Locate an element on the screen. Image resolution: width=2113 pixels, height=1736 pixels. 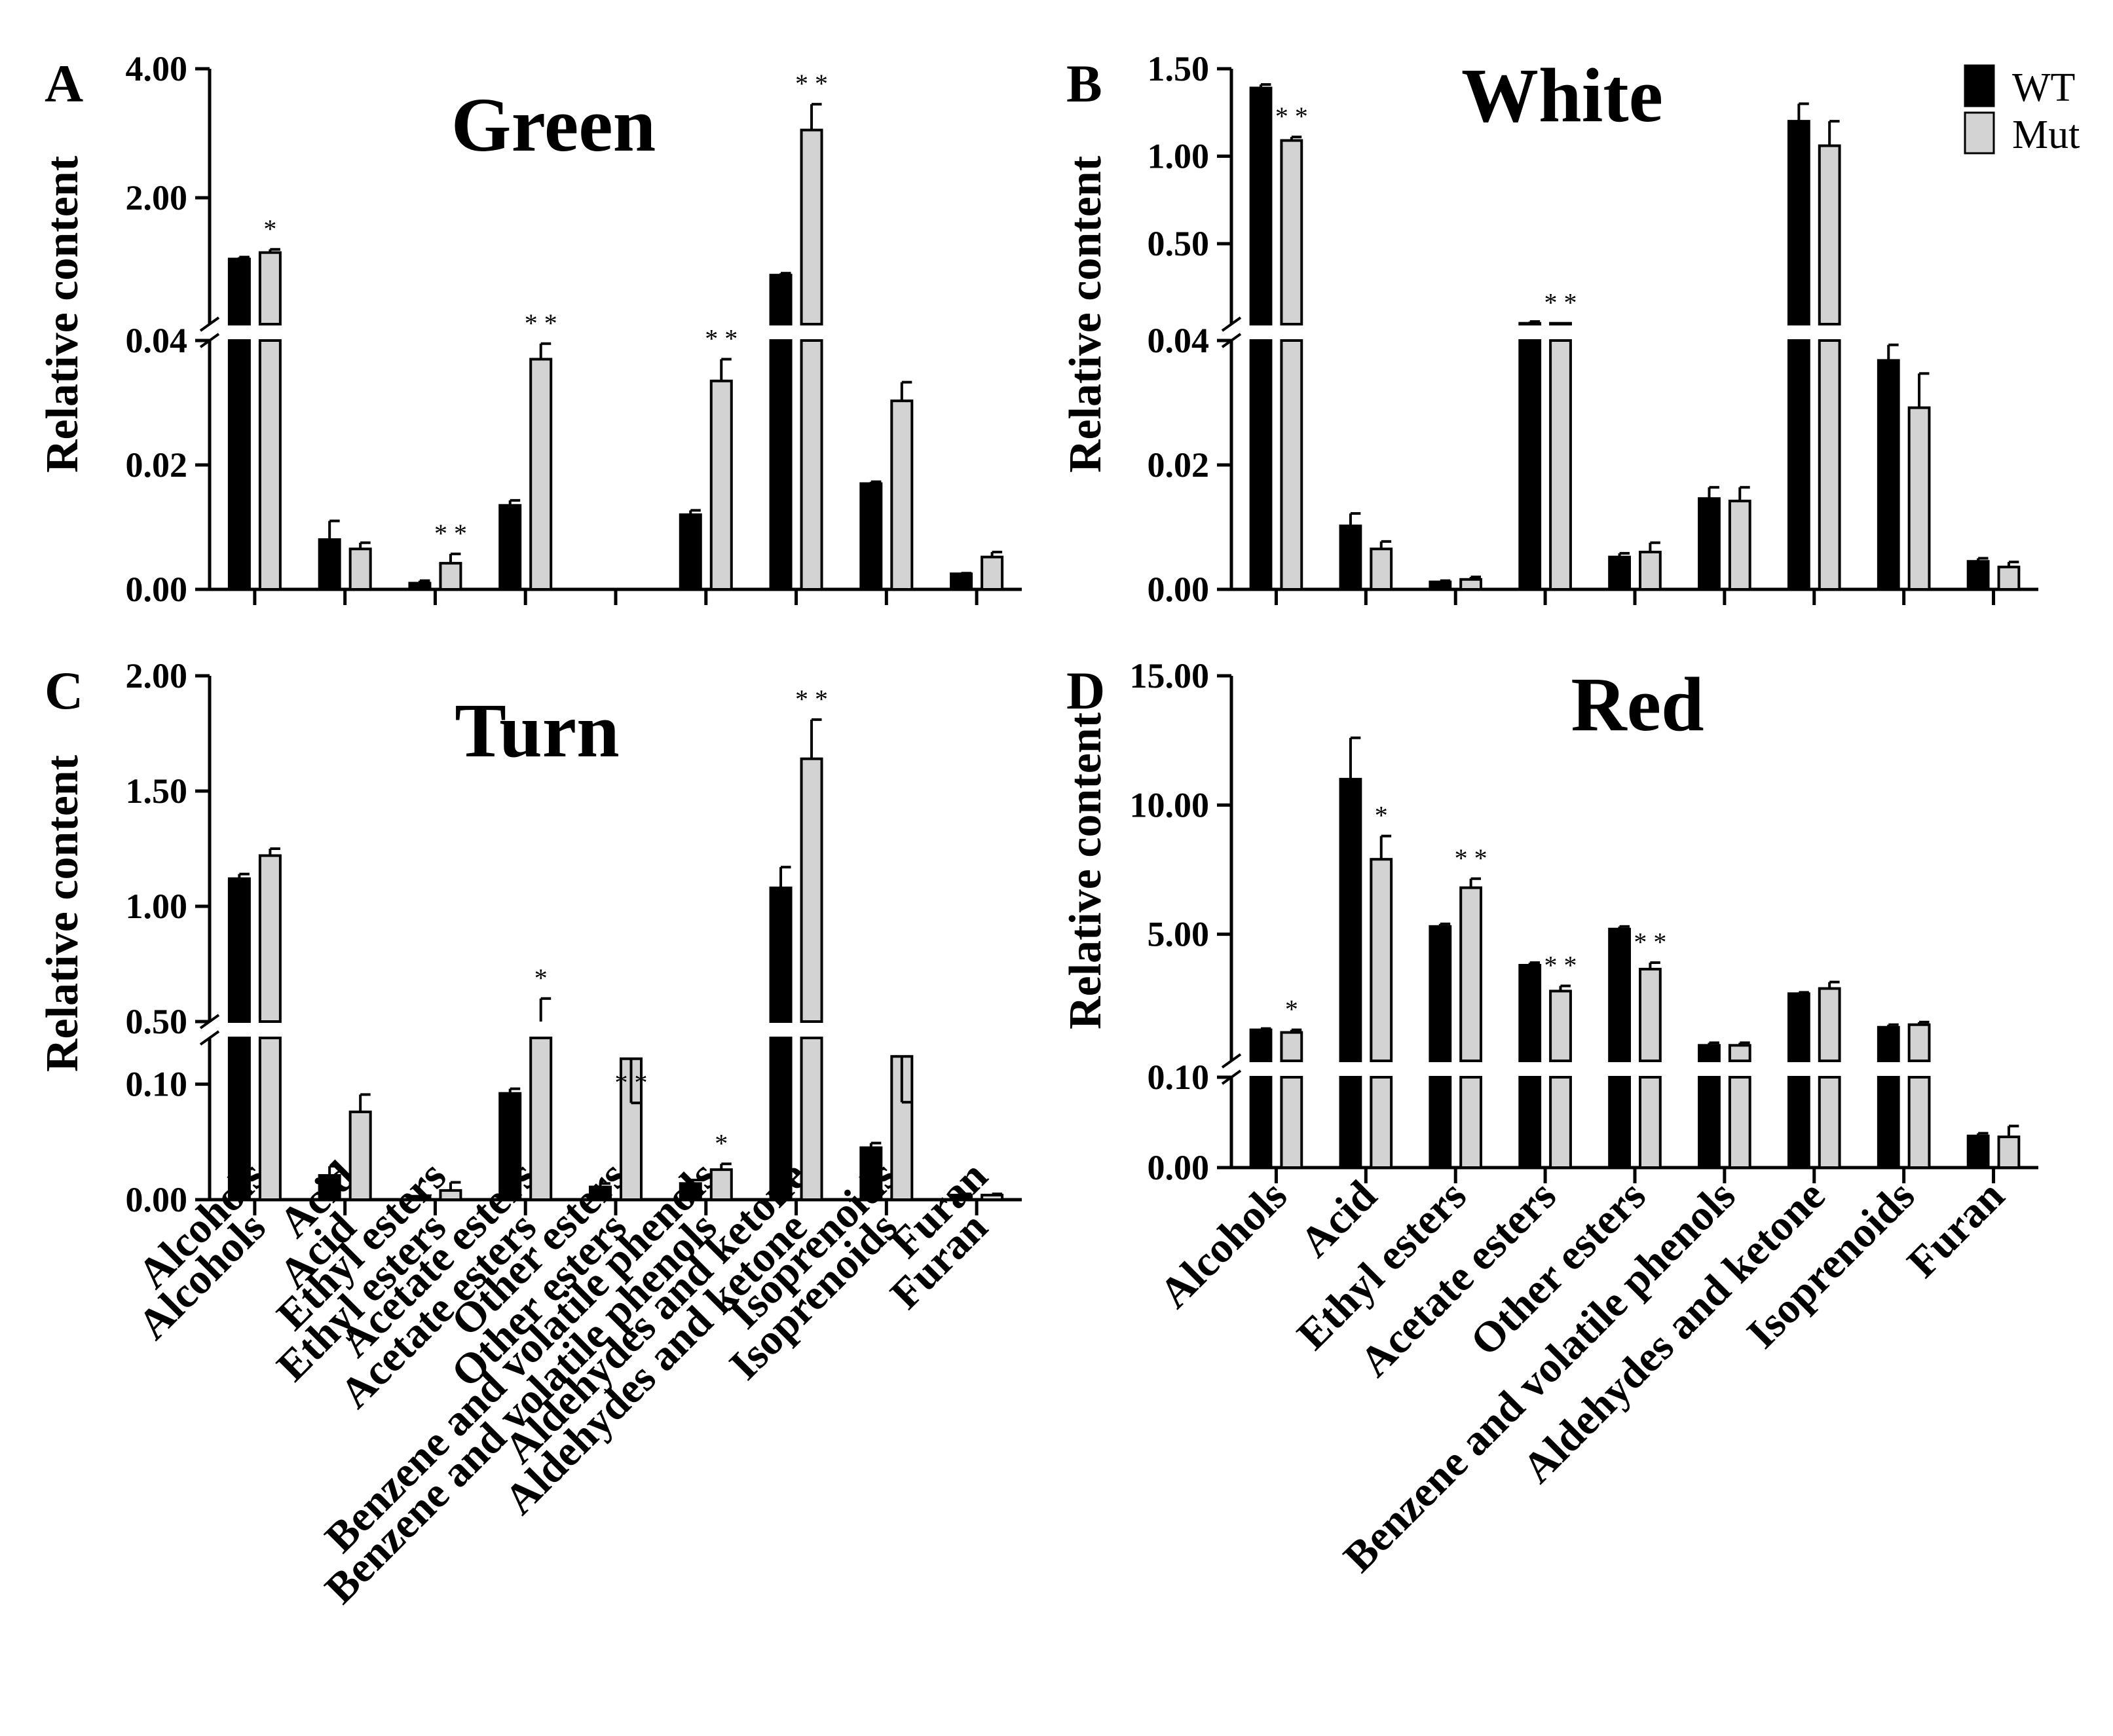
panel-letter: B is located at coordinates (1084, 83).